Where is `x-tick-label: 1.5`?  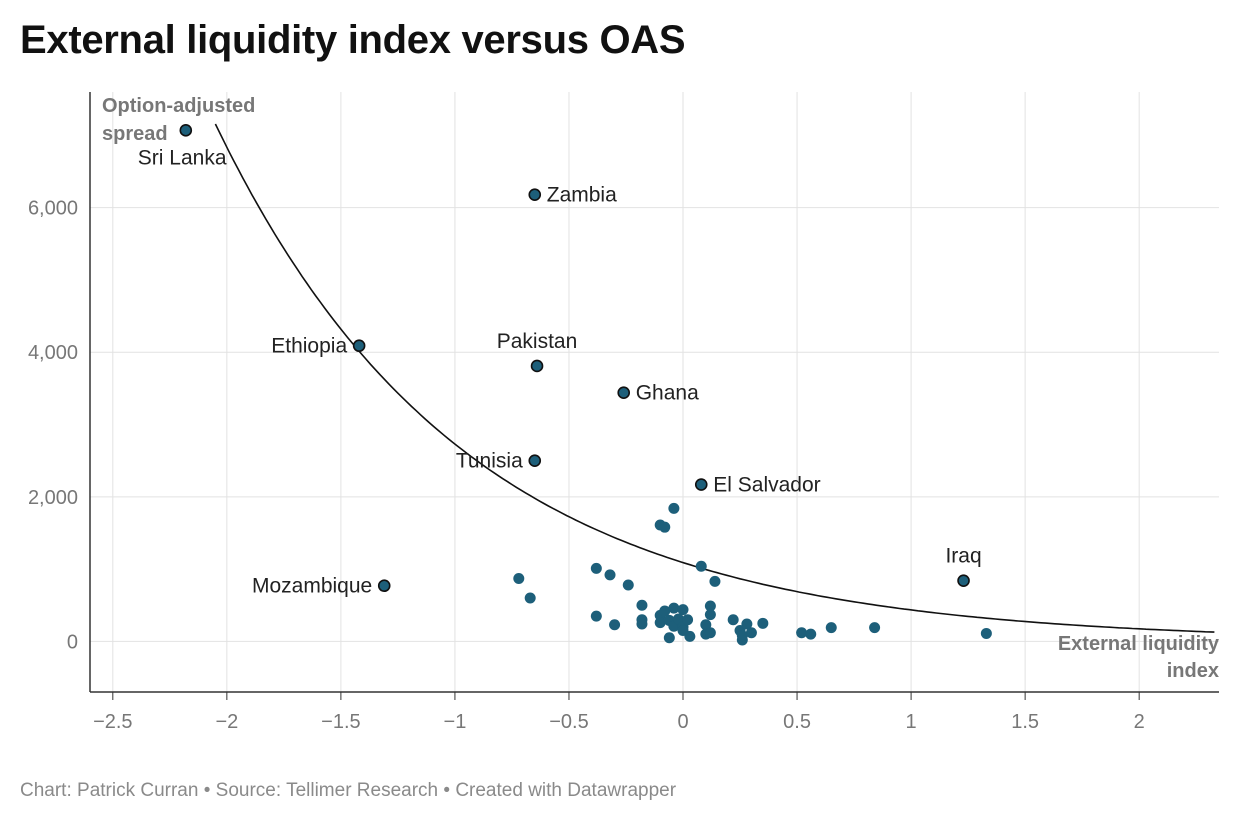
x-tick-label: 1.5 is located at coordinates (1025, 722).